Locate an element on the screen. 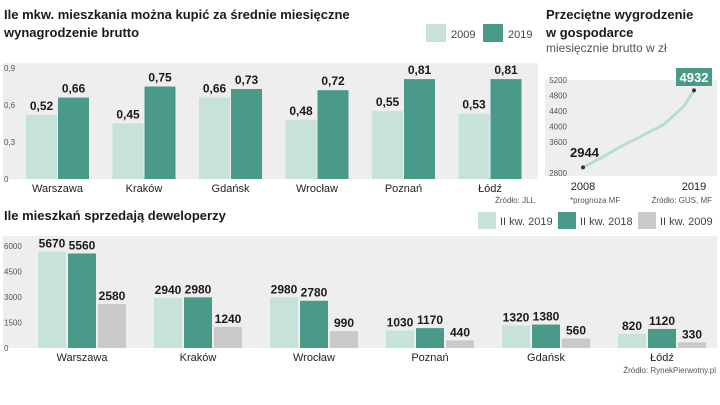 The image size is (720, 405). chart1-value-label: 0,55 is located at coordinates (388, 102).